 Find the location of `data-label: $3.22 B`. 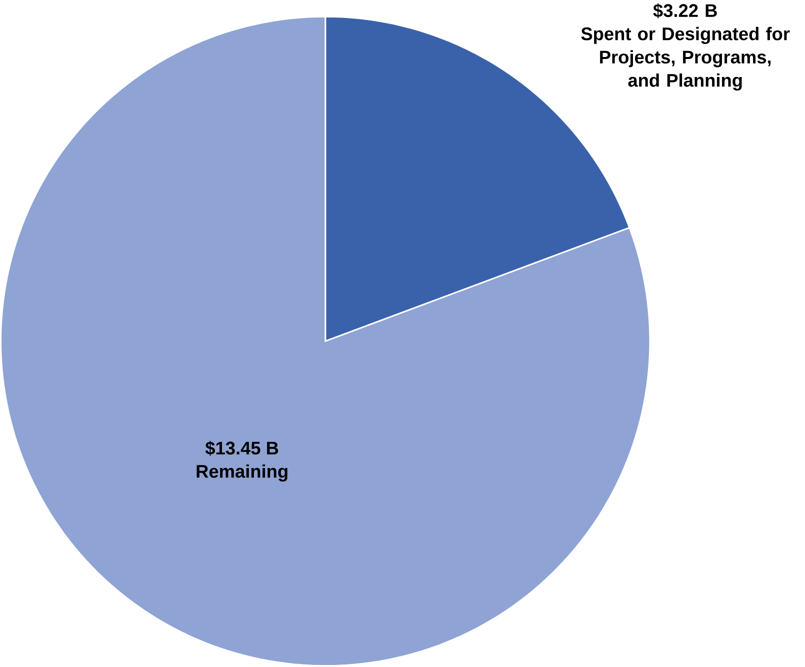

data-label: $3.22 B is located at coordinates (685, 11).